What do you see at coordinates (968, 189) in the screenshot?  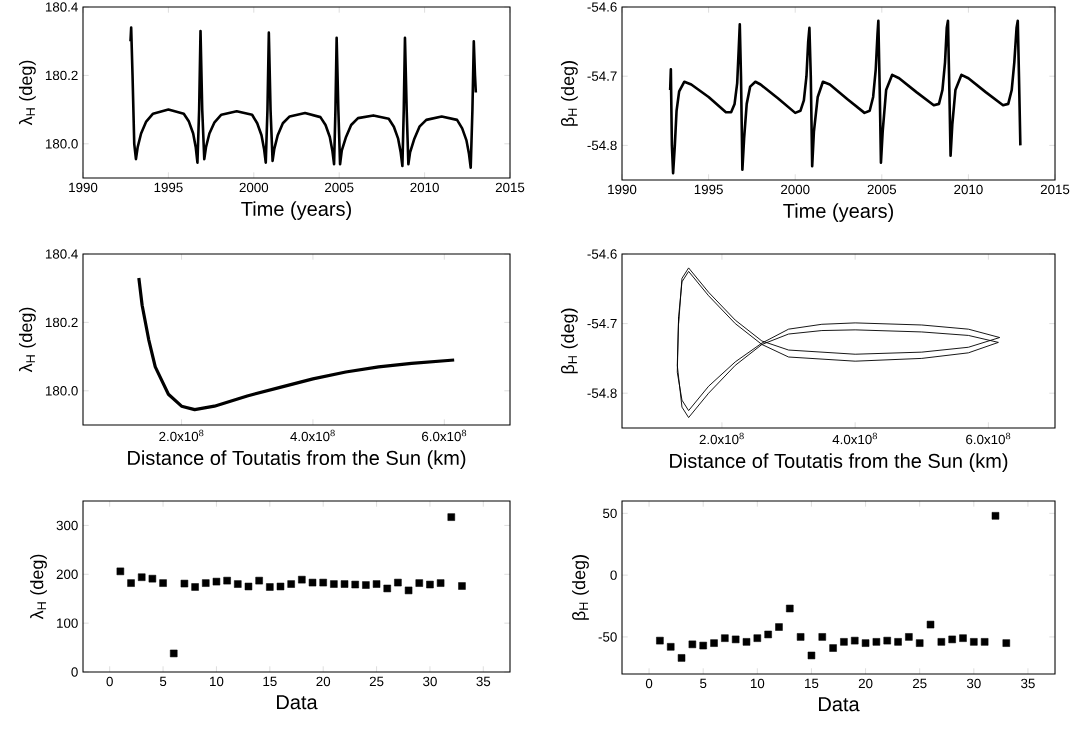 I see `x-tick-label: 2010` at bounding box center [968, 189].